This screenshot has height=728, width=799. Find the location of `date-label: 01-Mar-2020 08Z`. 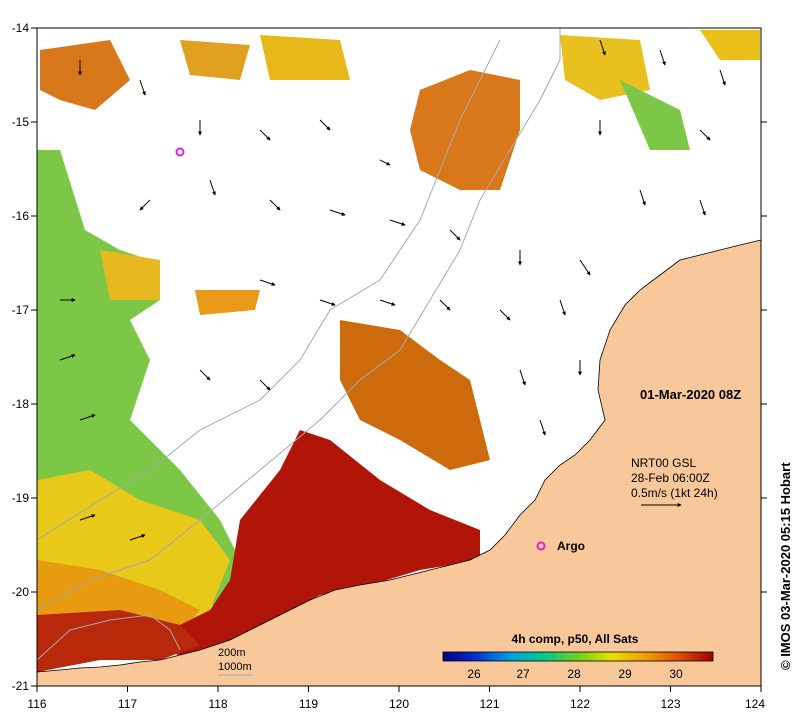

date-label: 01-Mar-2020 08Z is located at coordinates (690, 394).